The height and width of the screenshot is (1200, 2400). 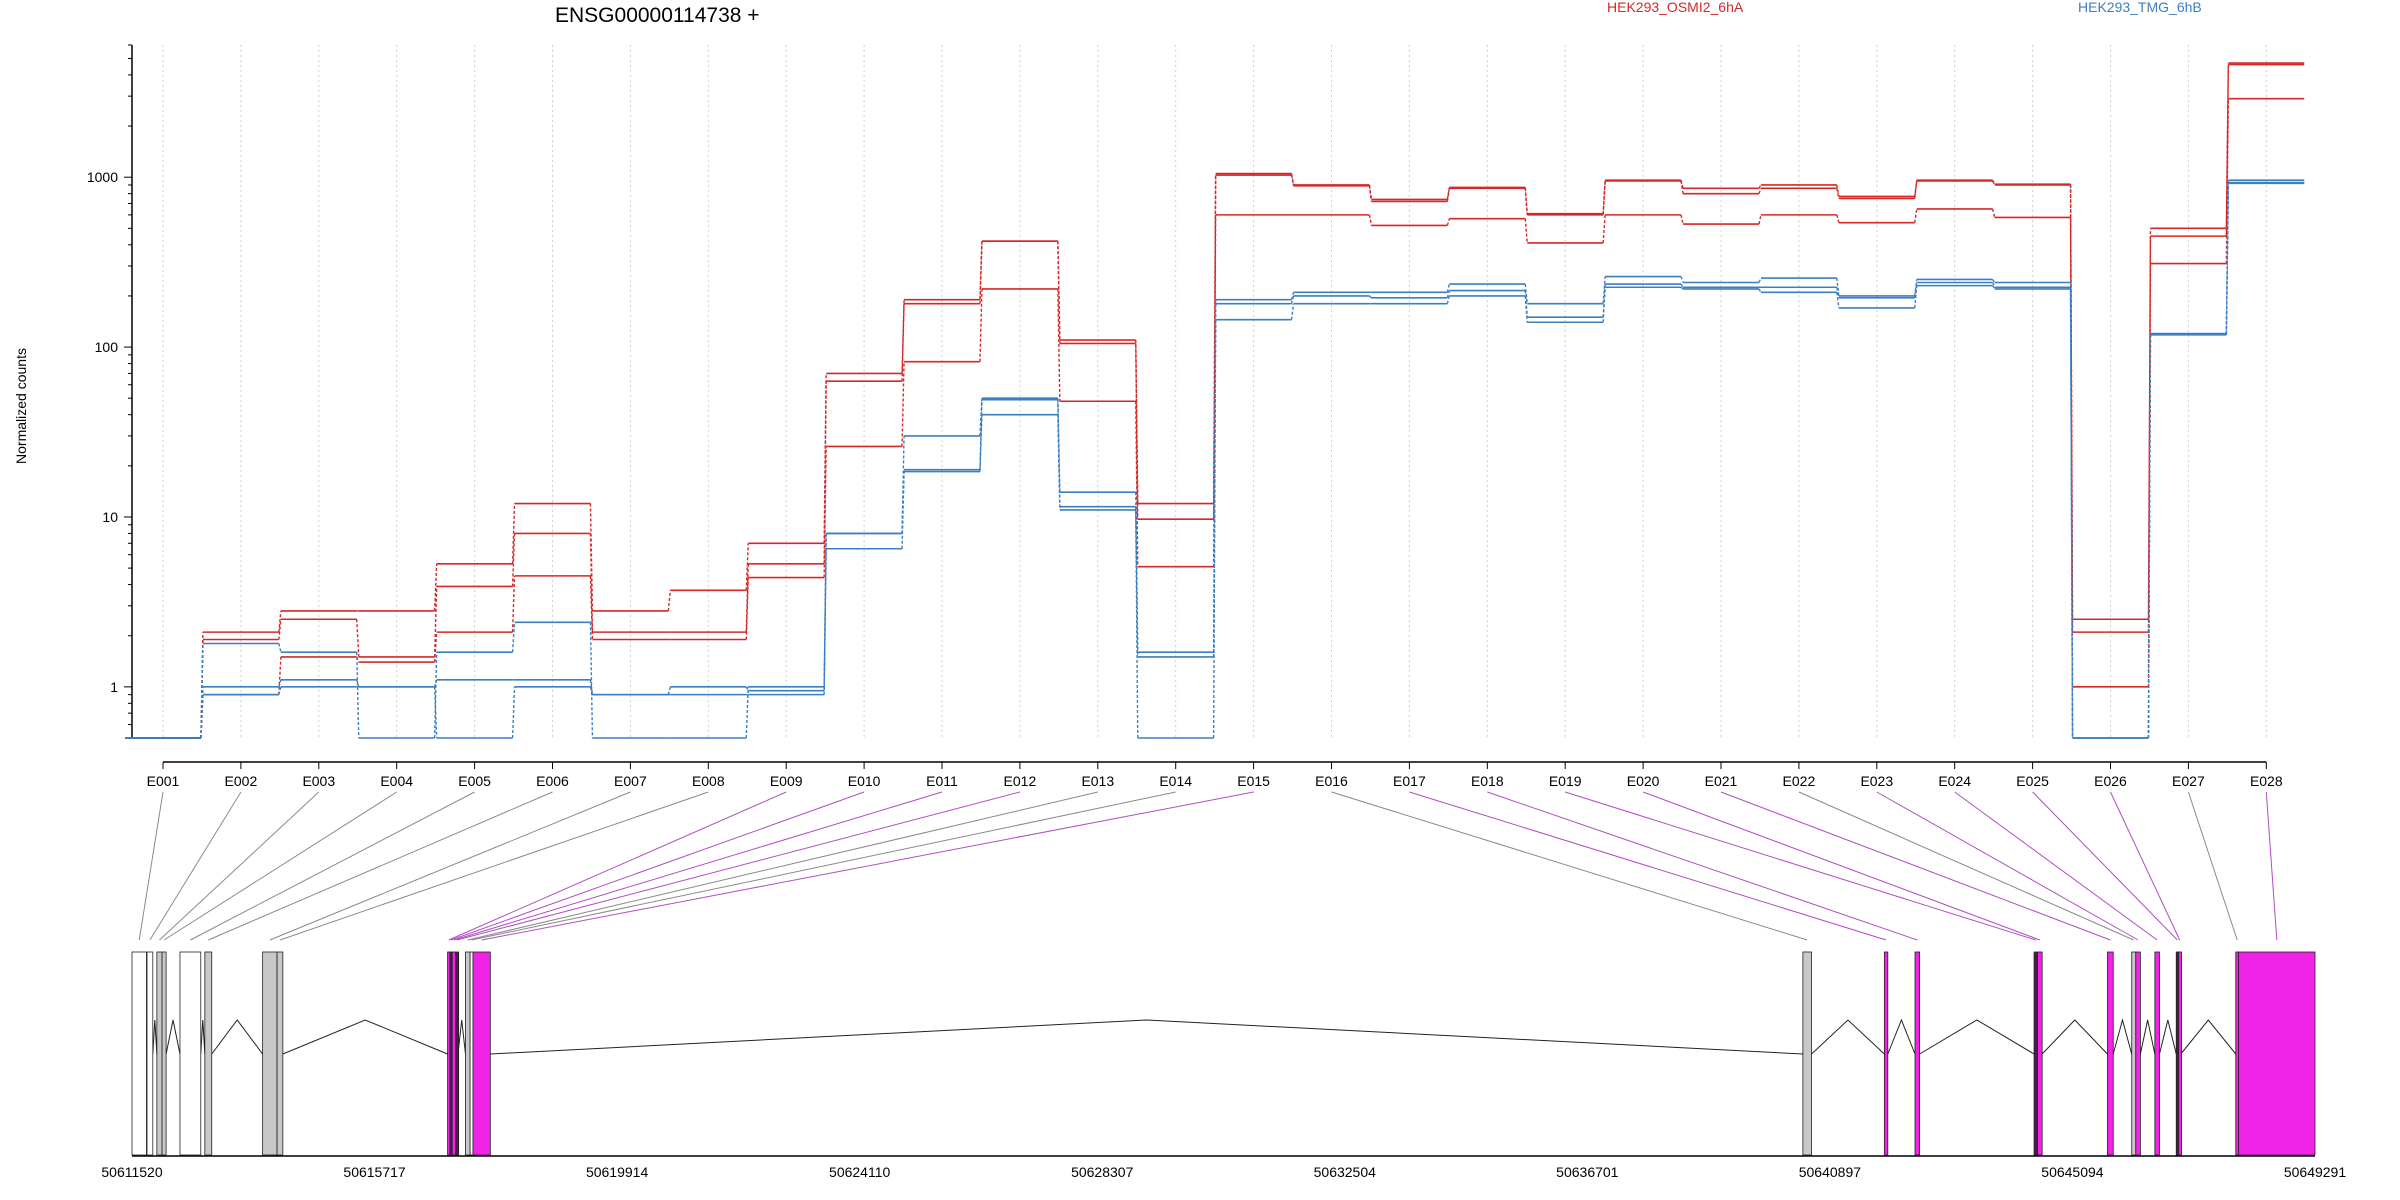 What do you see at coordinates (1253, 781) in the screenshot?
I see `exon-bin-label: E015` at bounding box center [1253, 781].